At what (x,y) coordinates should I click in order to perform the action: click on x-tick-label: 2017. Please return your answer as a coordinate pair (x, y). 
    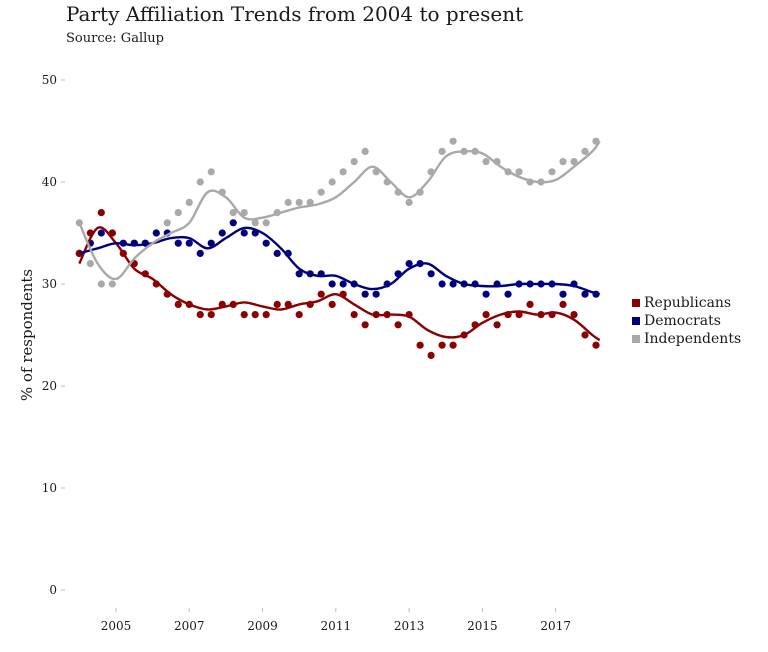
    Looking at the image, I should click on (555, 626).